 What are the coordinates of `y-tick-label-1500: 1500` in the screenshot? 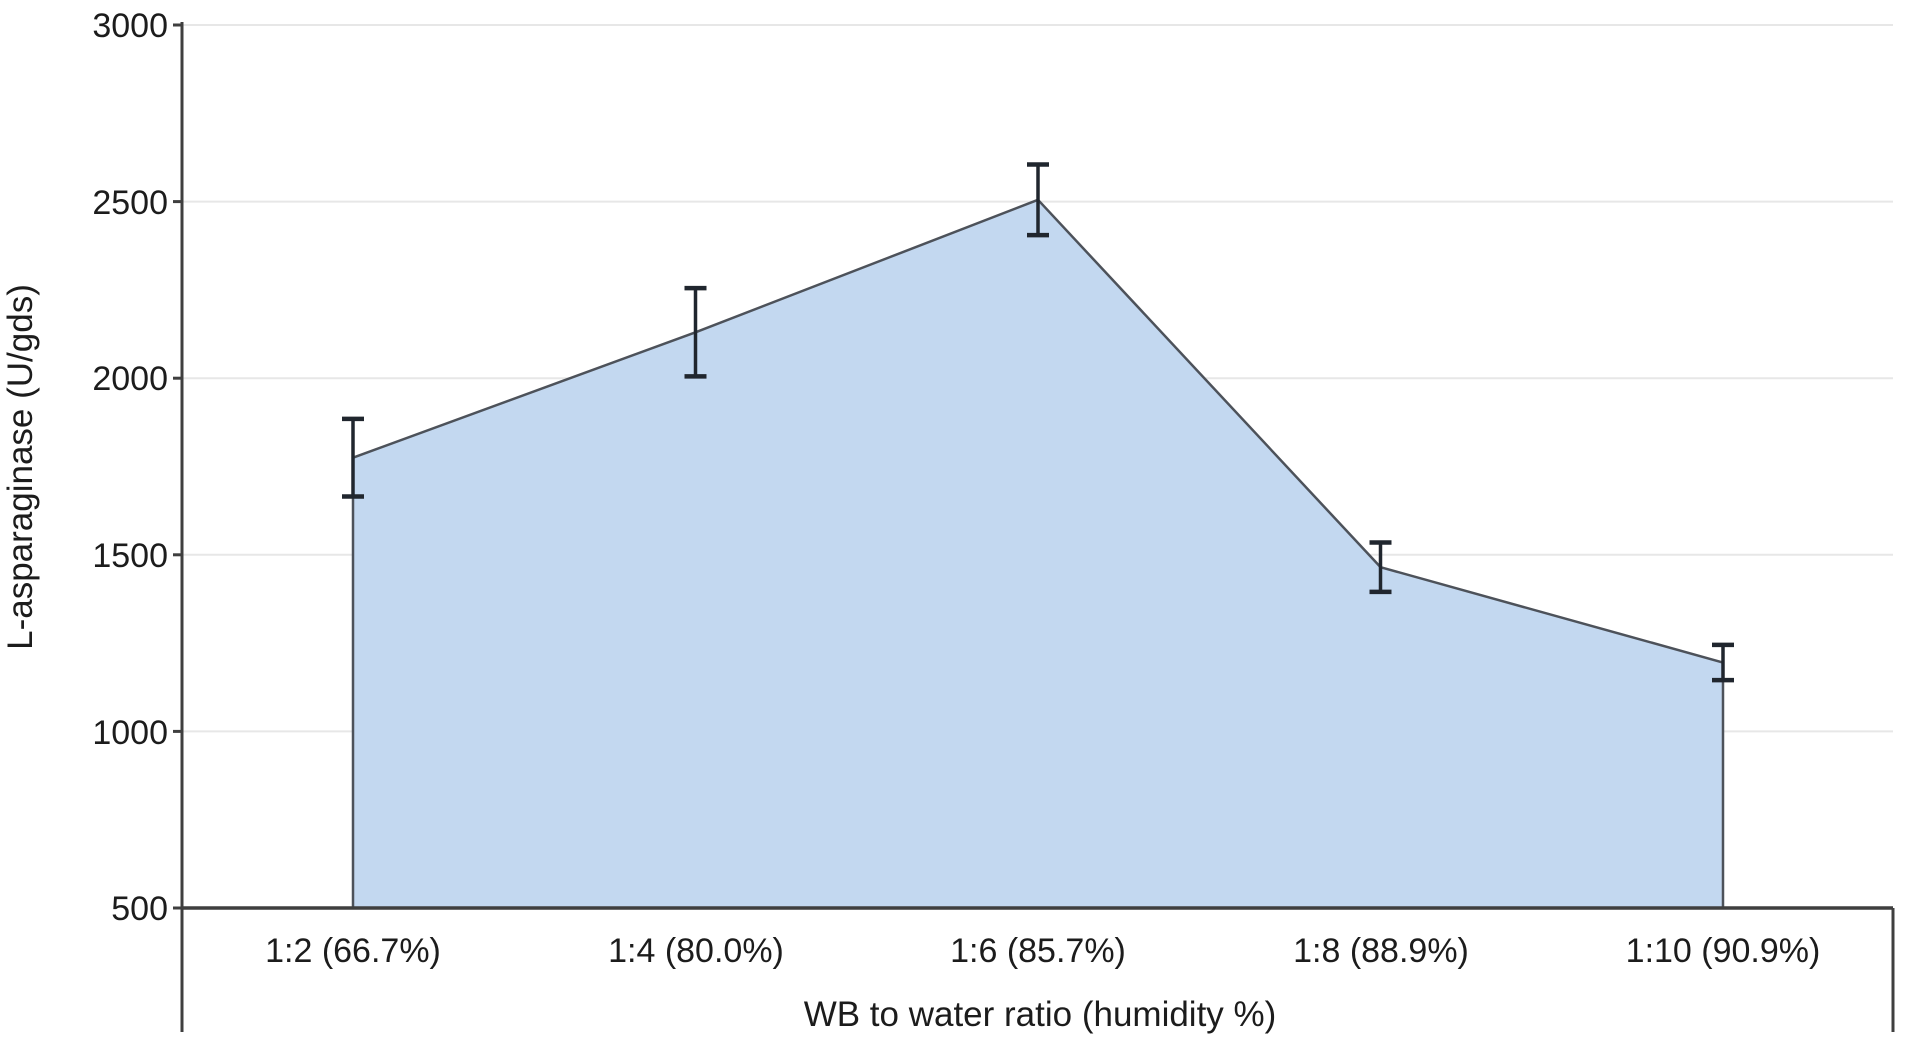 It's located at (130, 556).